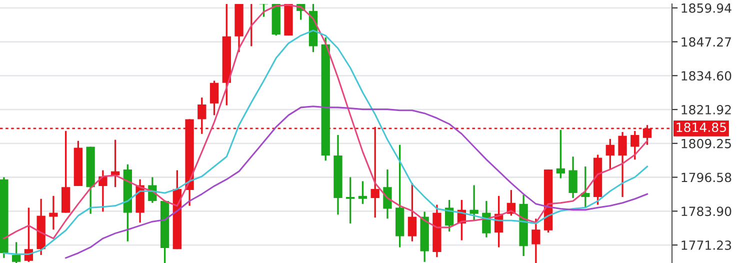 Image resolution: width=745 pixels, height=263 pixels. I want to click on y-tick-label: 1859.94, so click(707, 8).